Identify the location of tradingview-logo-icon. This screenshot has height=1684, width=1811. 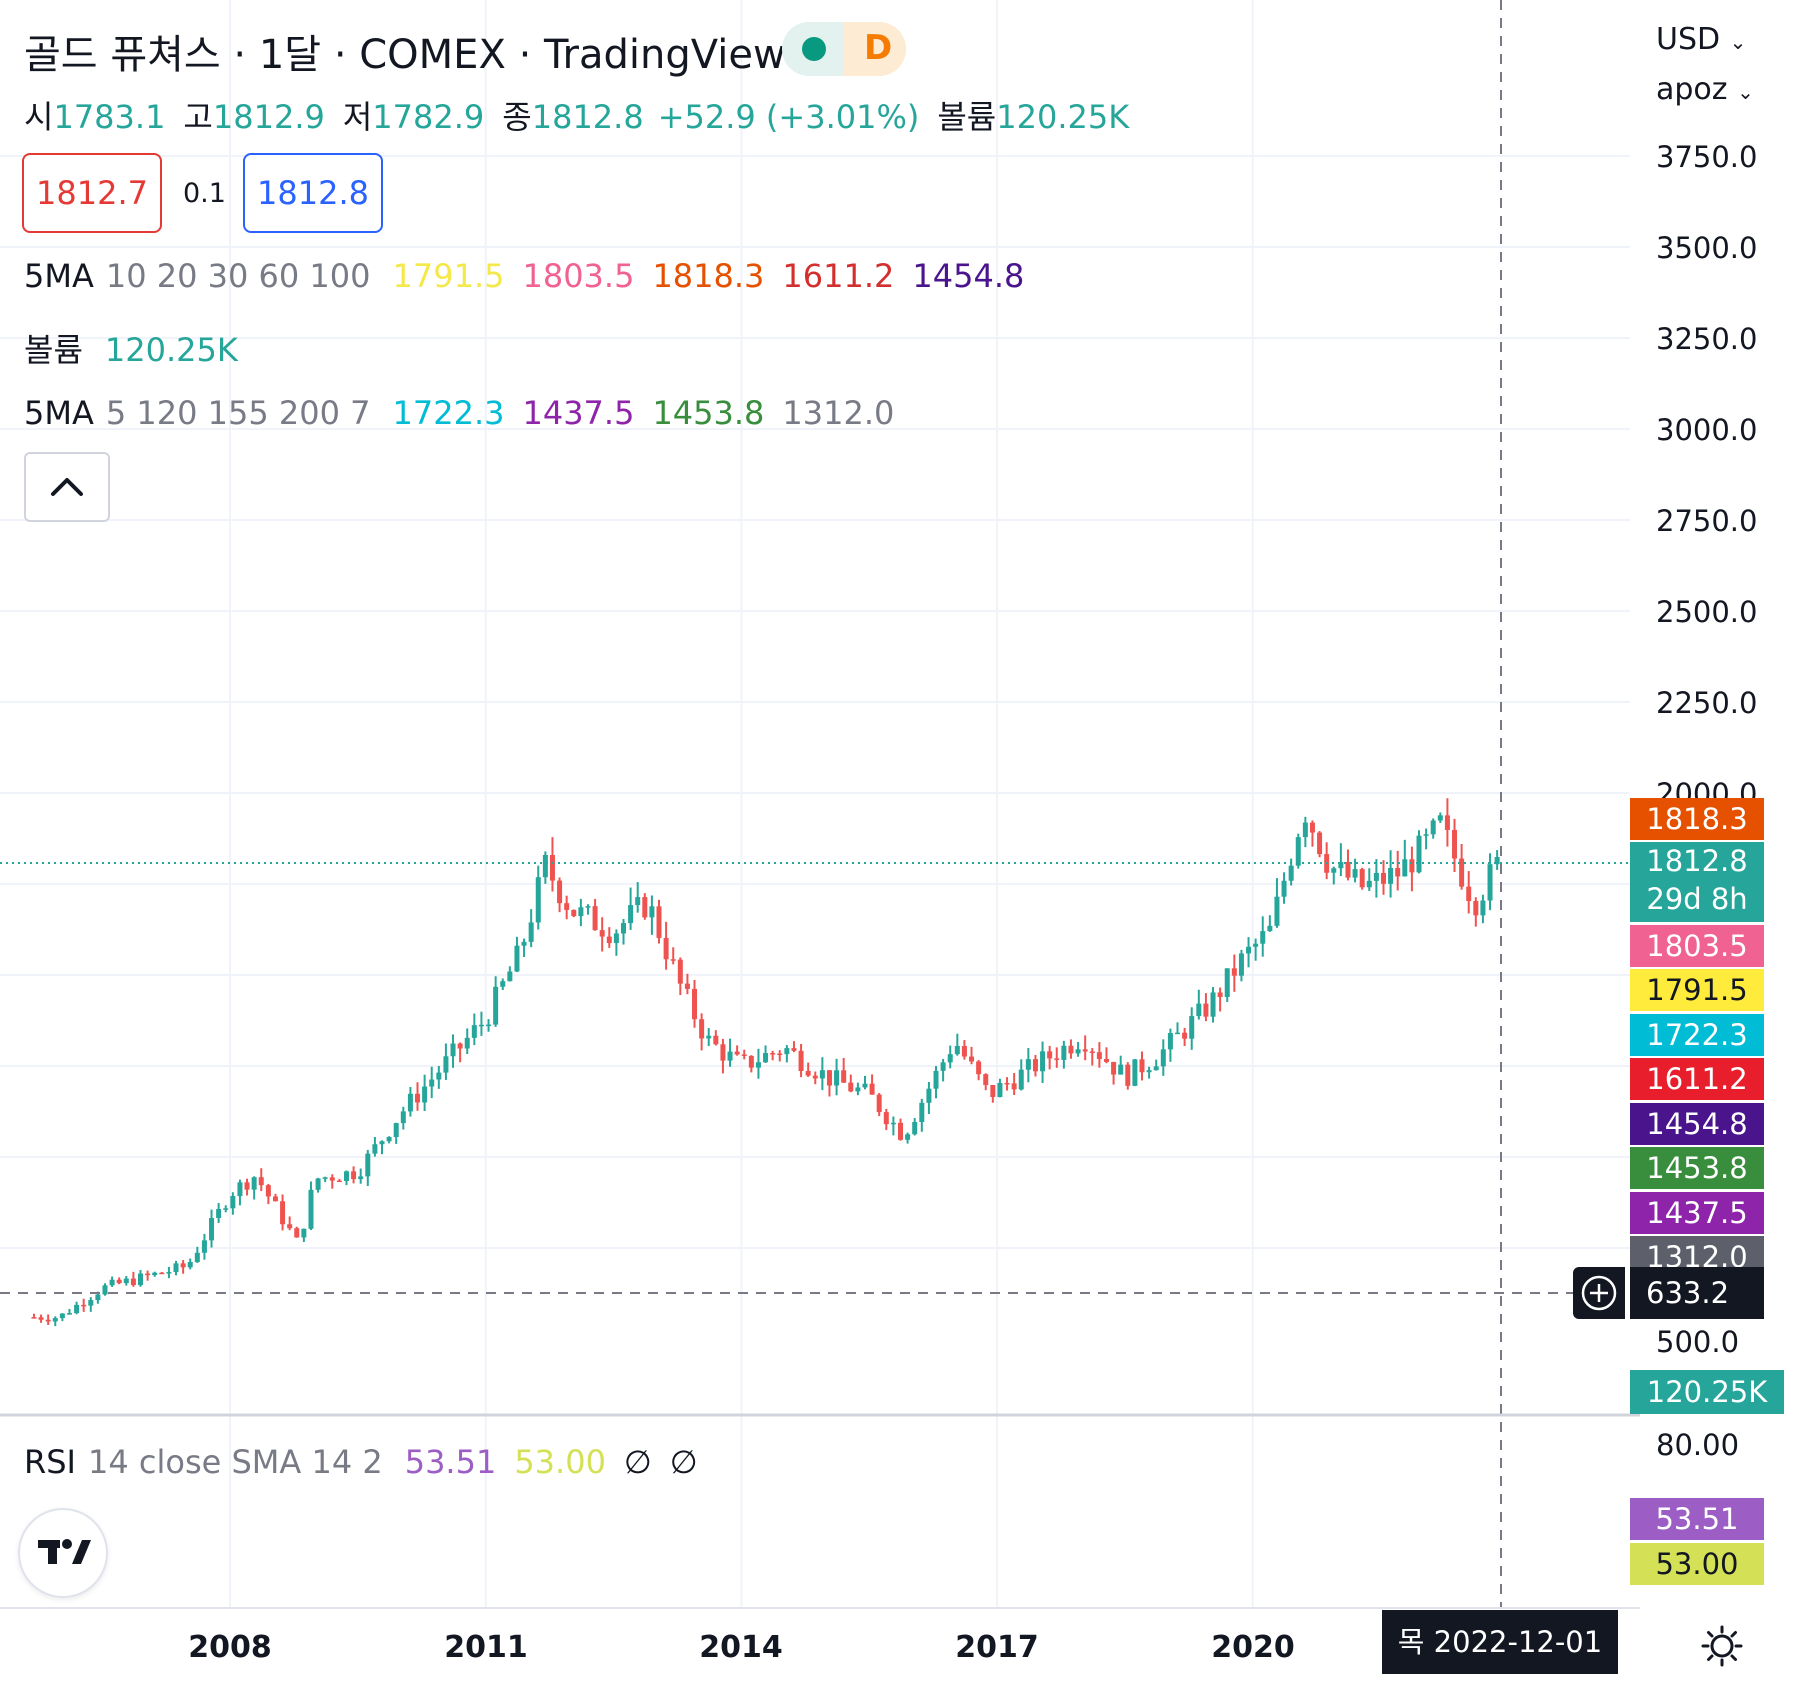
(63, 1553).